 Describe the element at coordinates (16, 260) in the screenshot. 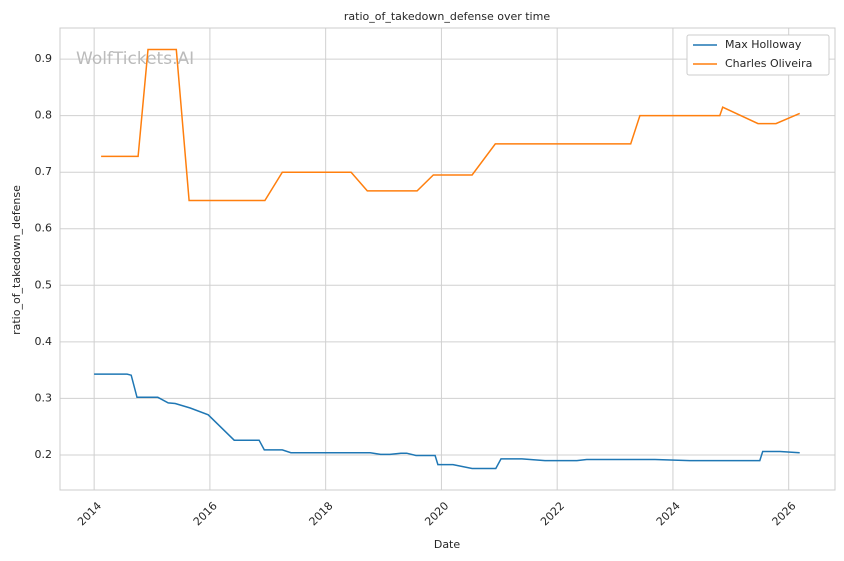

I see `y-axis-label: ratio_of_takedown_defense` at that location.